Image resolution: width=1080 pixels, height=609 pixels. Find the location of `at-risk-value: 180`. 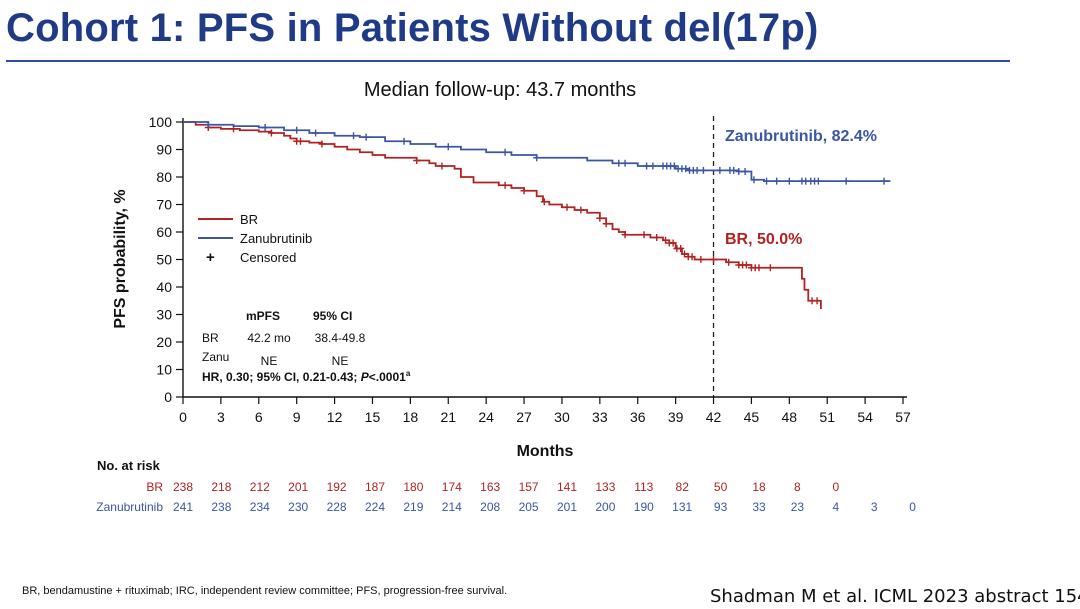

at-risk-value: 180 is located at coordinates (413, 487).